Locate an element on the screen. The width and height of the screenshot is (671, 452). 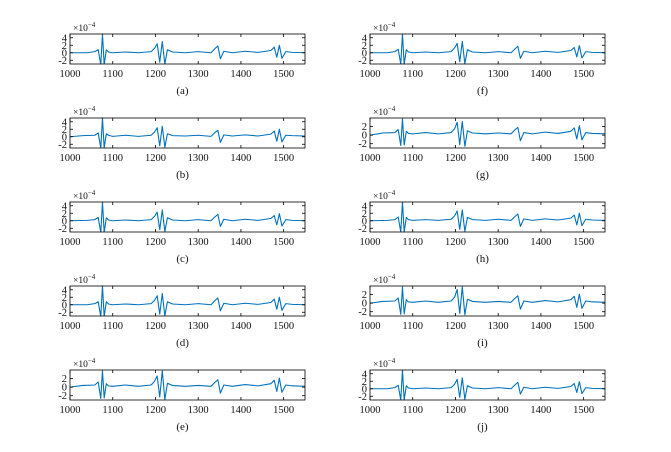
panel-caption-b: (b) is located at coordinates (182, 175).